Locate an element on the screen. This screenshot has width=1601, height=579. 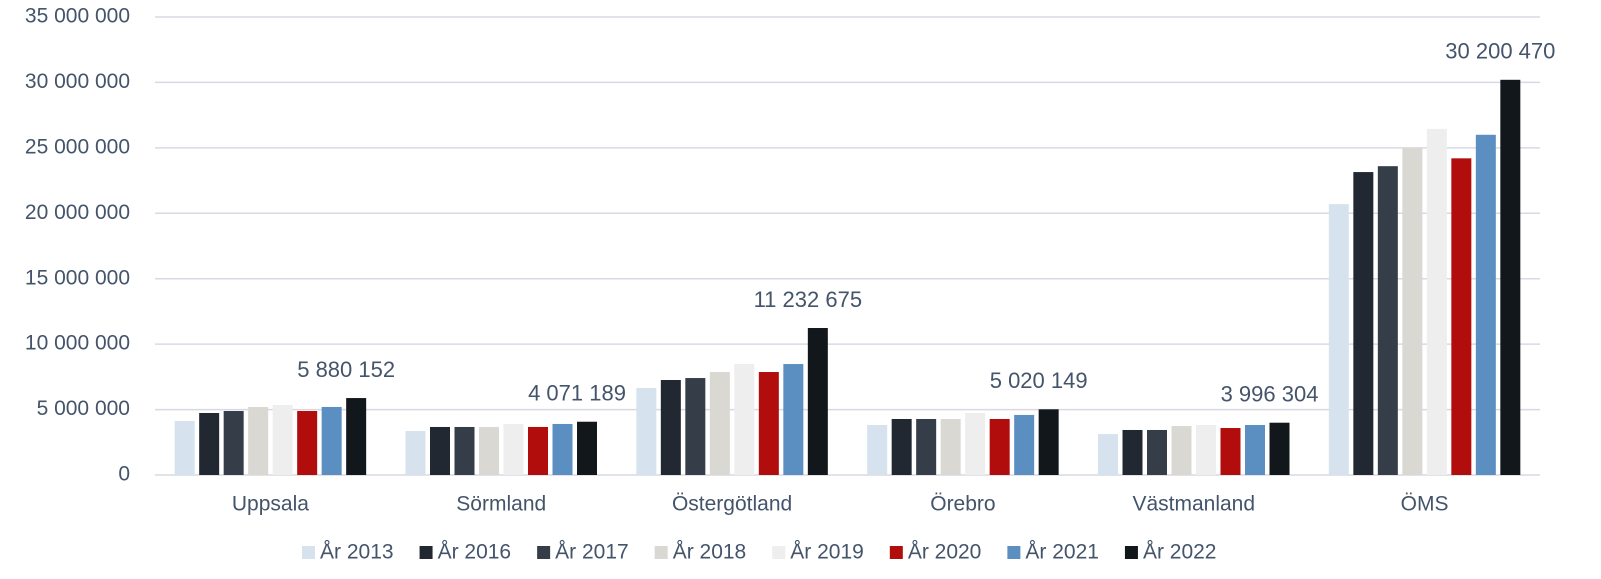
legend-label: År 2019 is located at coordinates (827, 552).